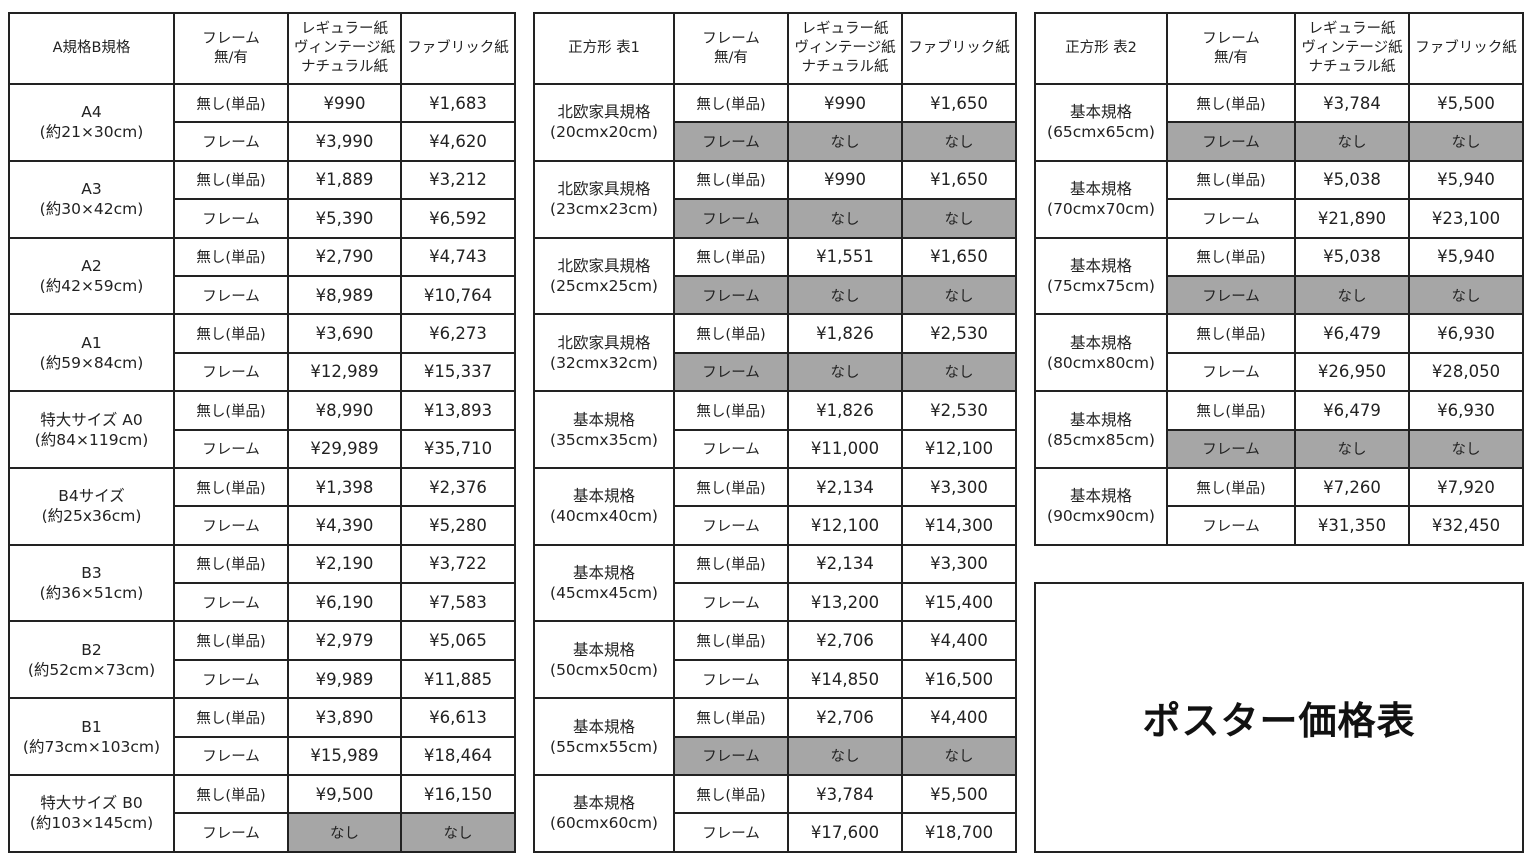 This screenshot has height=867, width=1536. I want to click on size-dimensions: (約84×119cm), so click(91, 439).